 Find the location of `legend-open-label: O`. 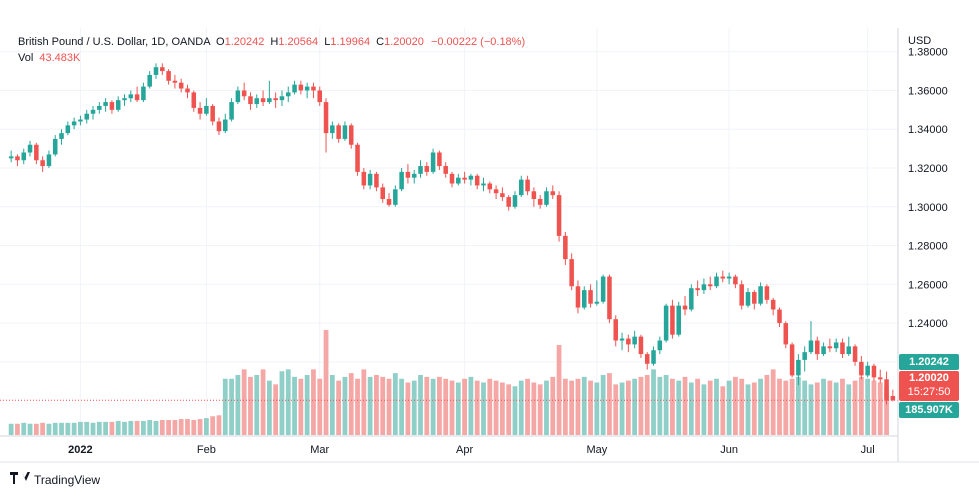

legend-open-label: O is located at coordinates (220, 42).